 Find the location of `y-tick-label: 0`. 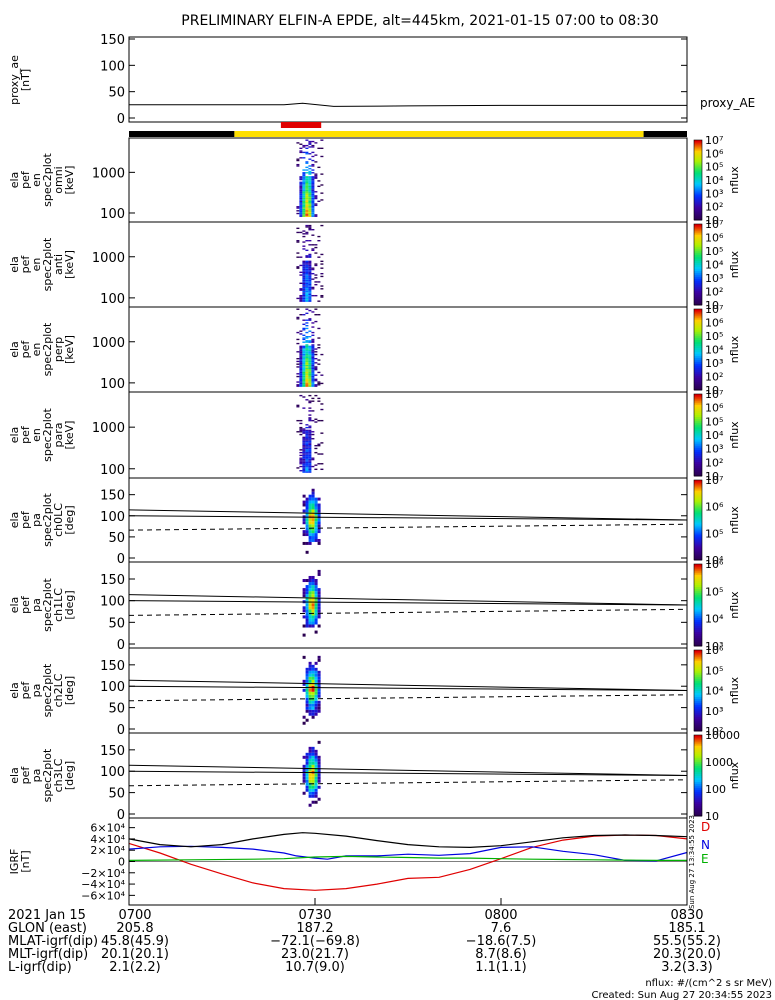

y-tick-label: 0 is located at coordinates (121, 645).